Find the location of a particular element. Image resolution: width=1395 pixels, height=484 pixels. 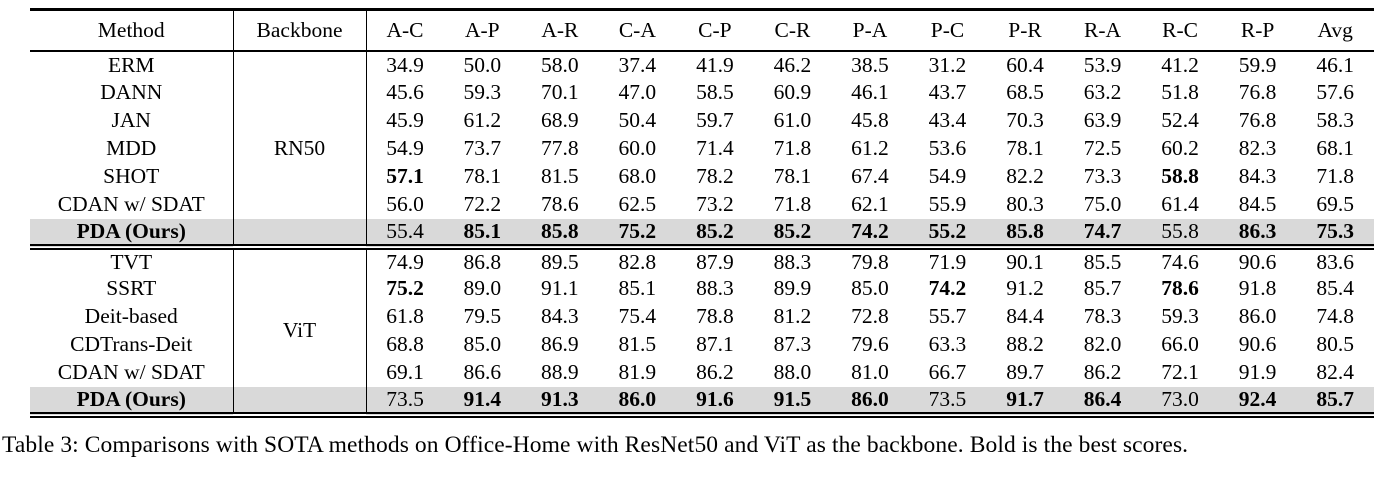

score-cell: 62.1 is located at coordinates (870, 204).